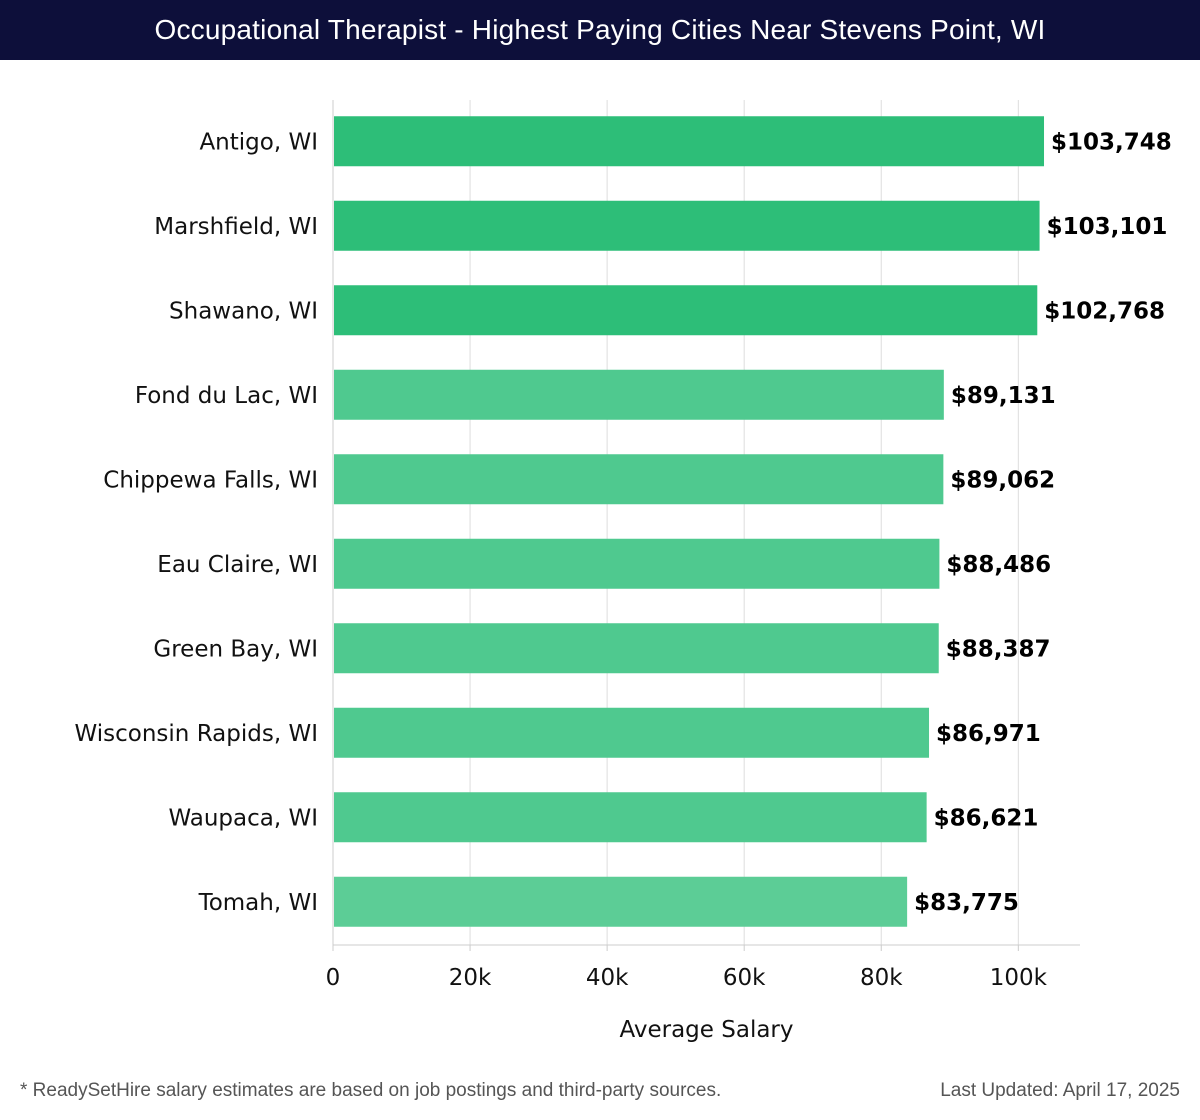  I want to click on x-tick-label: 20k, so click(470, 978).